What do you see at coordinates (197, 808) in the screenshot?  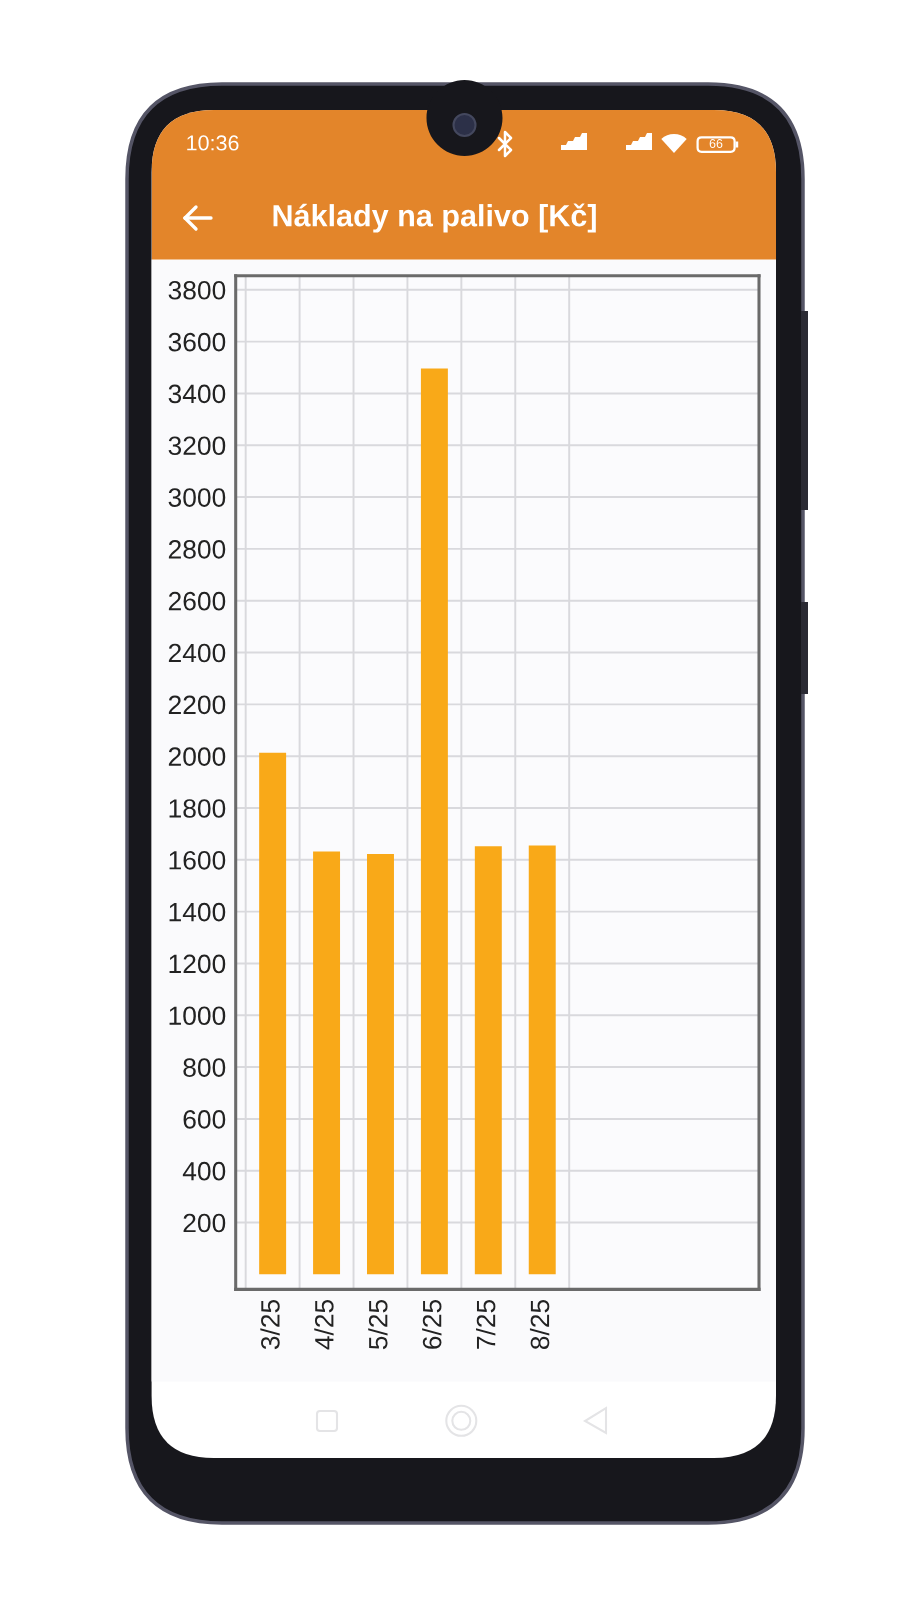 I see `y-tick-label: 1800` at bounding box center [197, 808].